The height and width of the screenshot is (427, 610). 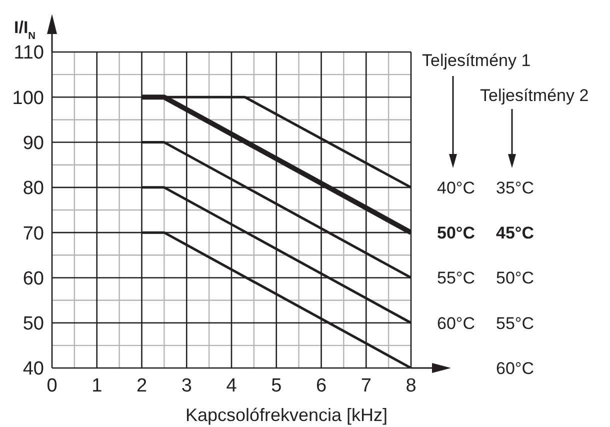 What do you see at coordinates (515, 188) in the screenshot?
I see `text: 35°C` at bounding box center [515, 188].